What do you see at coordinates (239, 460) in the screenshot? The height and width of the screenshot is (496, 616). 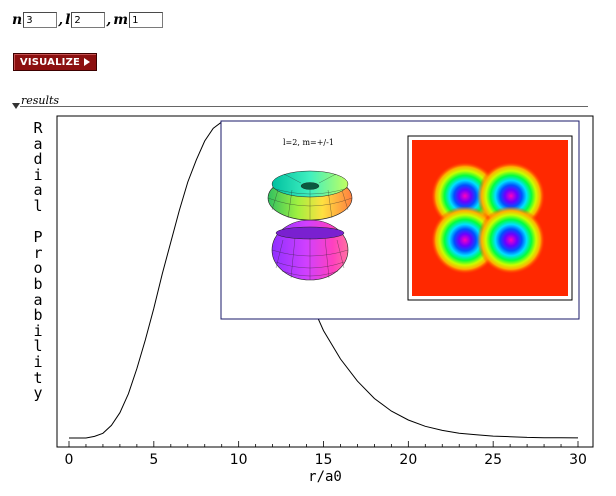 I see `x-tick-label: 10` at bounding box center [239, 460].